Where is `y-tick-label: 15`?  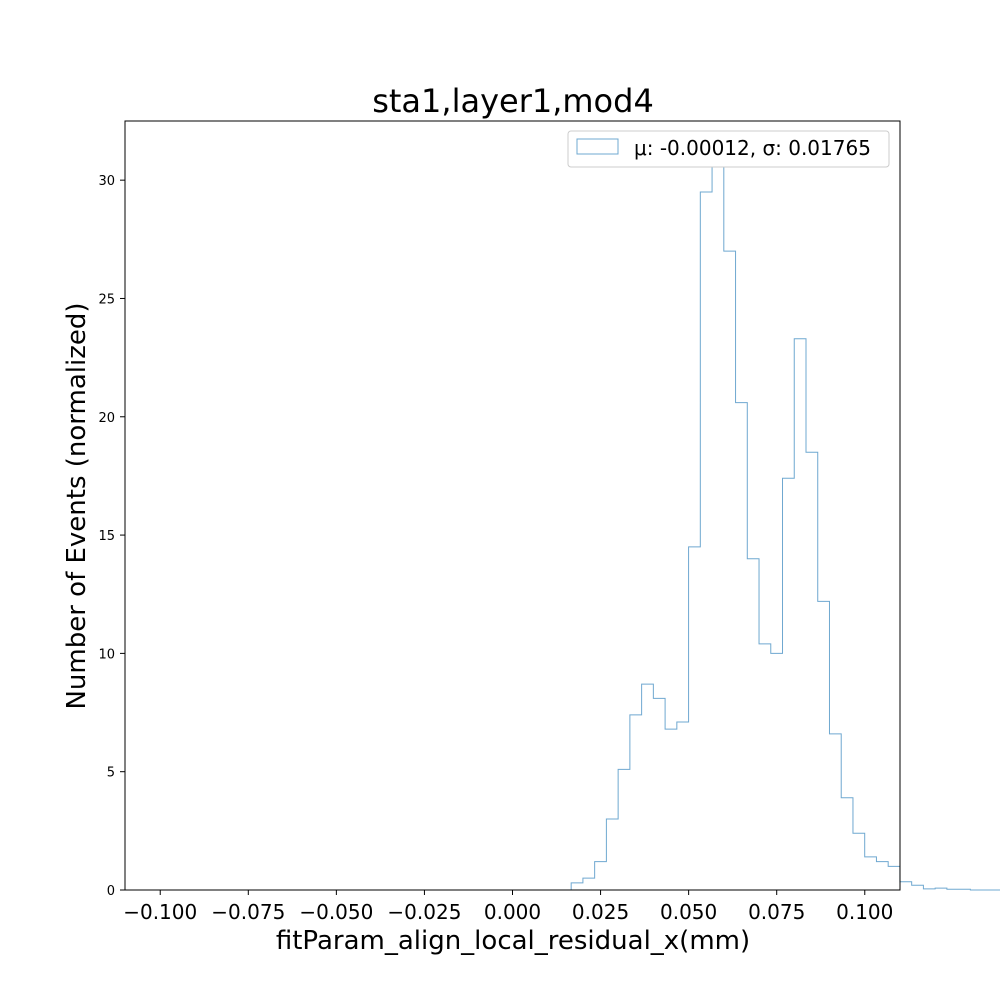 y-tick-label: 15 is located at coordinates (106, 536).